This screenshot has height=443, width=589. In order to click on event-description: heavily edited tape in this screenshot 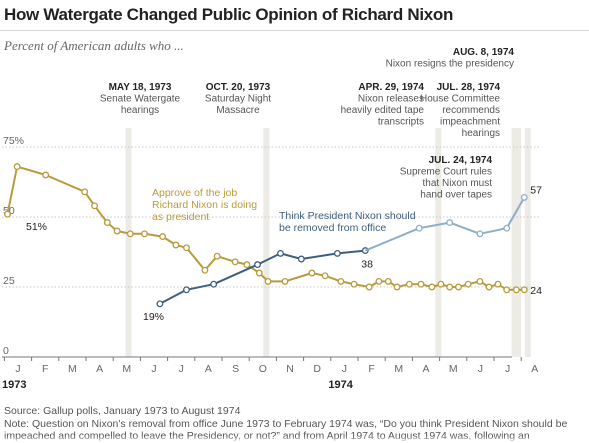, I will do `click(383, 110)`.